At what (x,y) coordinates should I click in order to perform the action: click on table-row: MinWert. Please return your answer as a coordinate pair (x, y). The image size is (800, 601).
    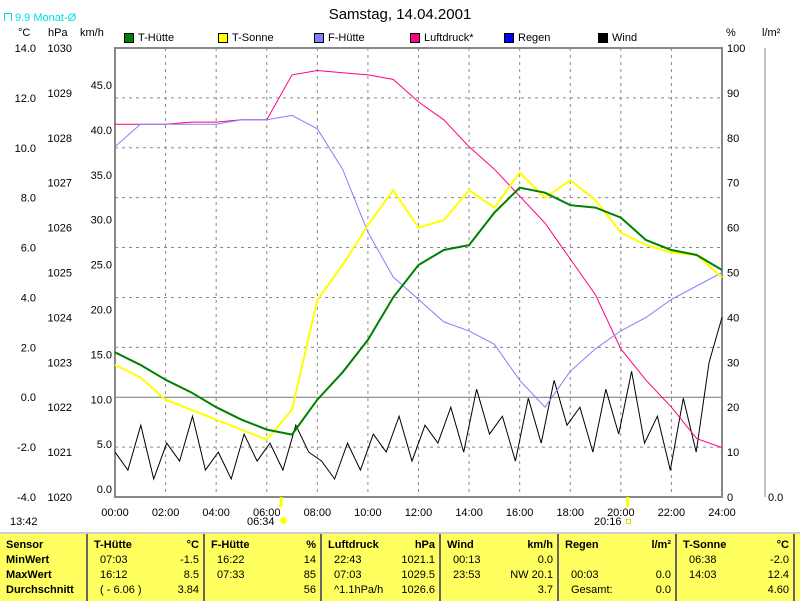
    Looking at the image, I should click on (44, 560).